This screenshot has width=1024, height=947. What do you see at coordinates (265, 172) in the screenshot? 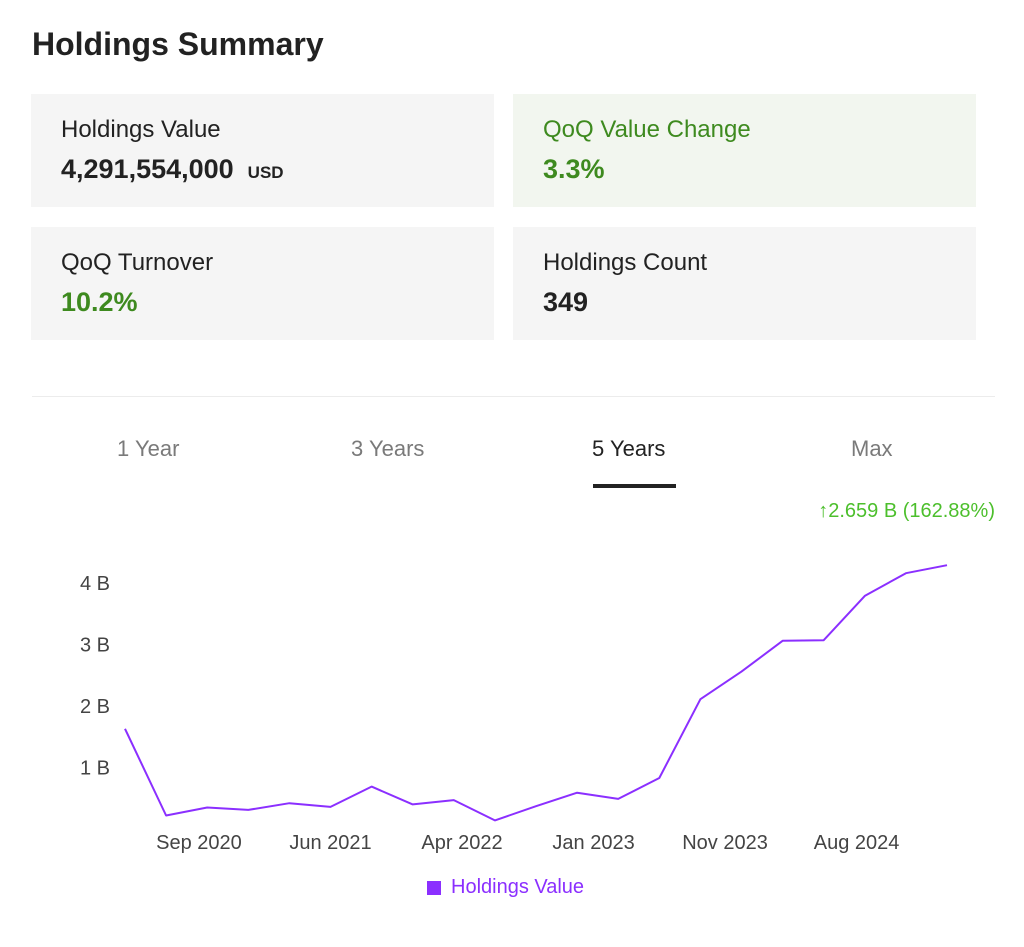
I see `holdings-value-unit: USD` at bounding box center [265, 172].